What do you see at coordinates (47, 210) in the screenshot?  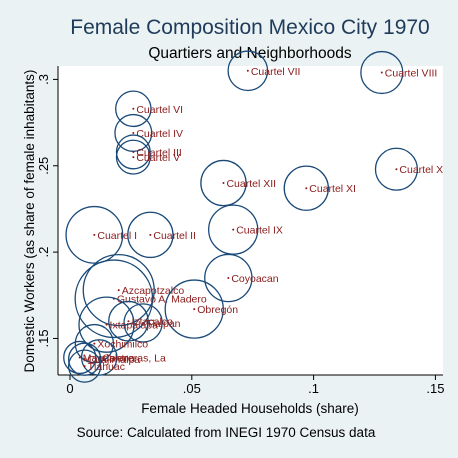 I see `y-ticks: .15 .2 .25 .3` at bounding box center [47, 210].